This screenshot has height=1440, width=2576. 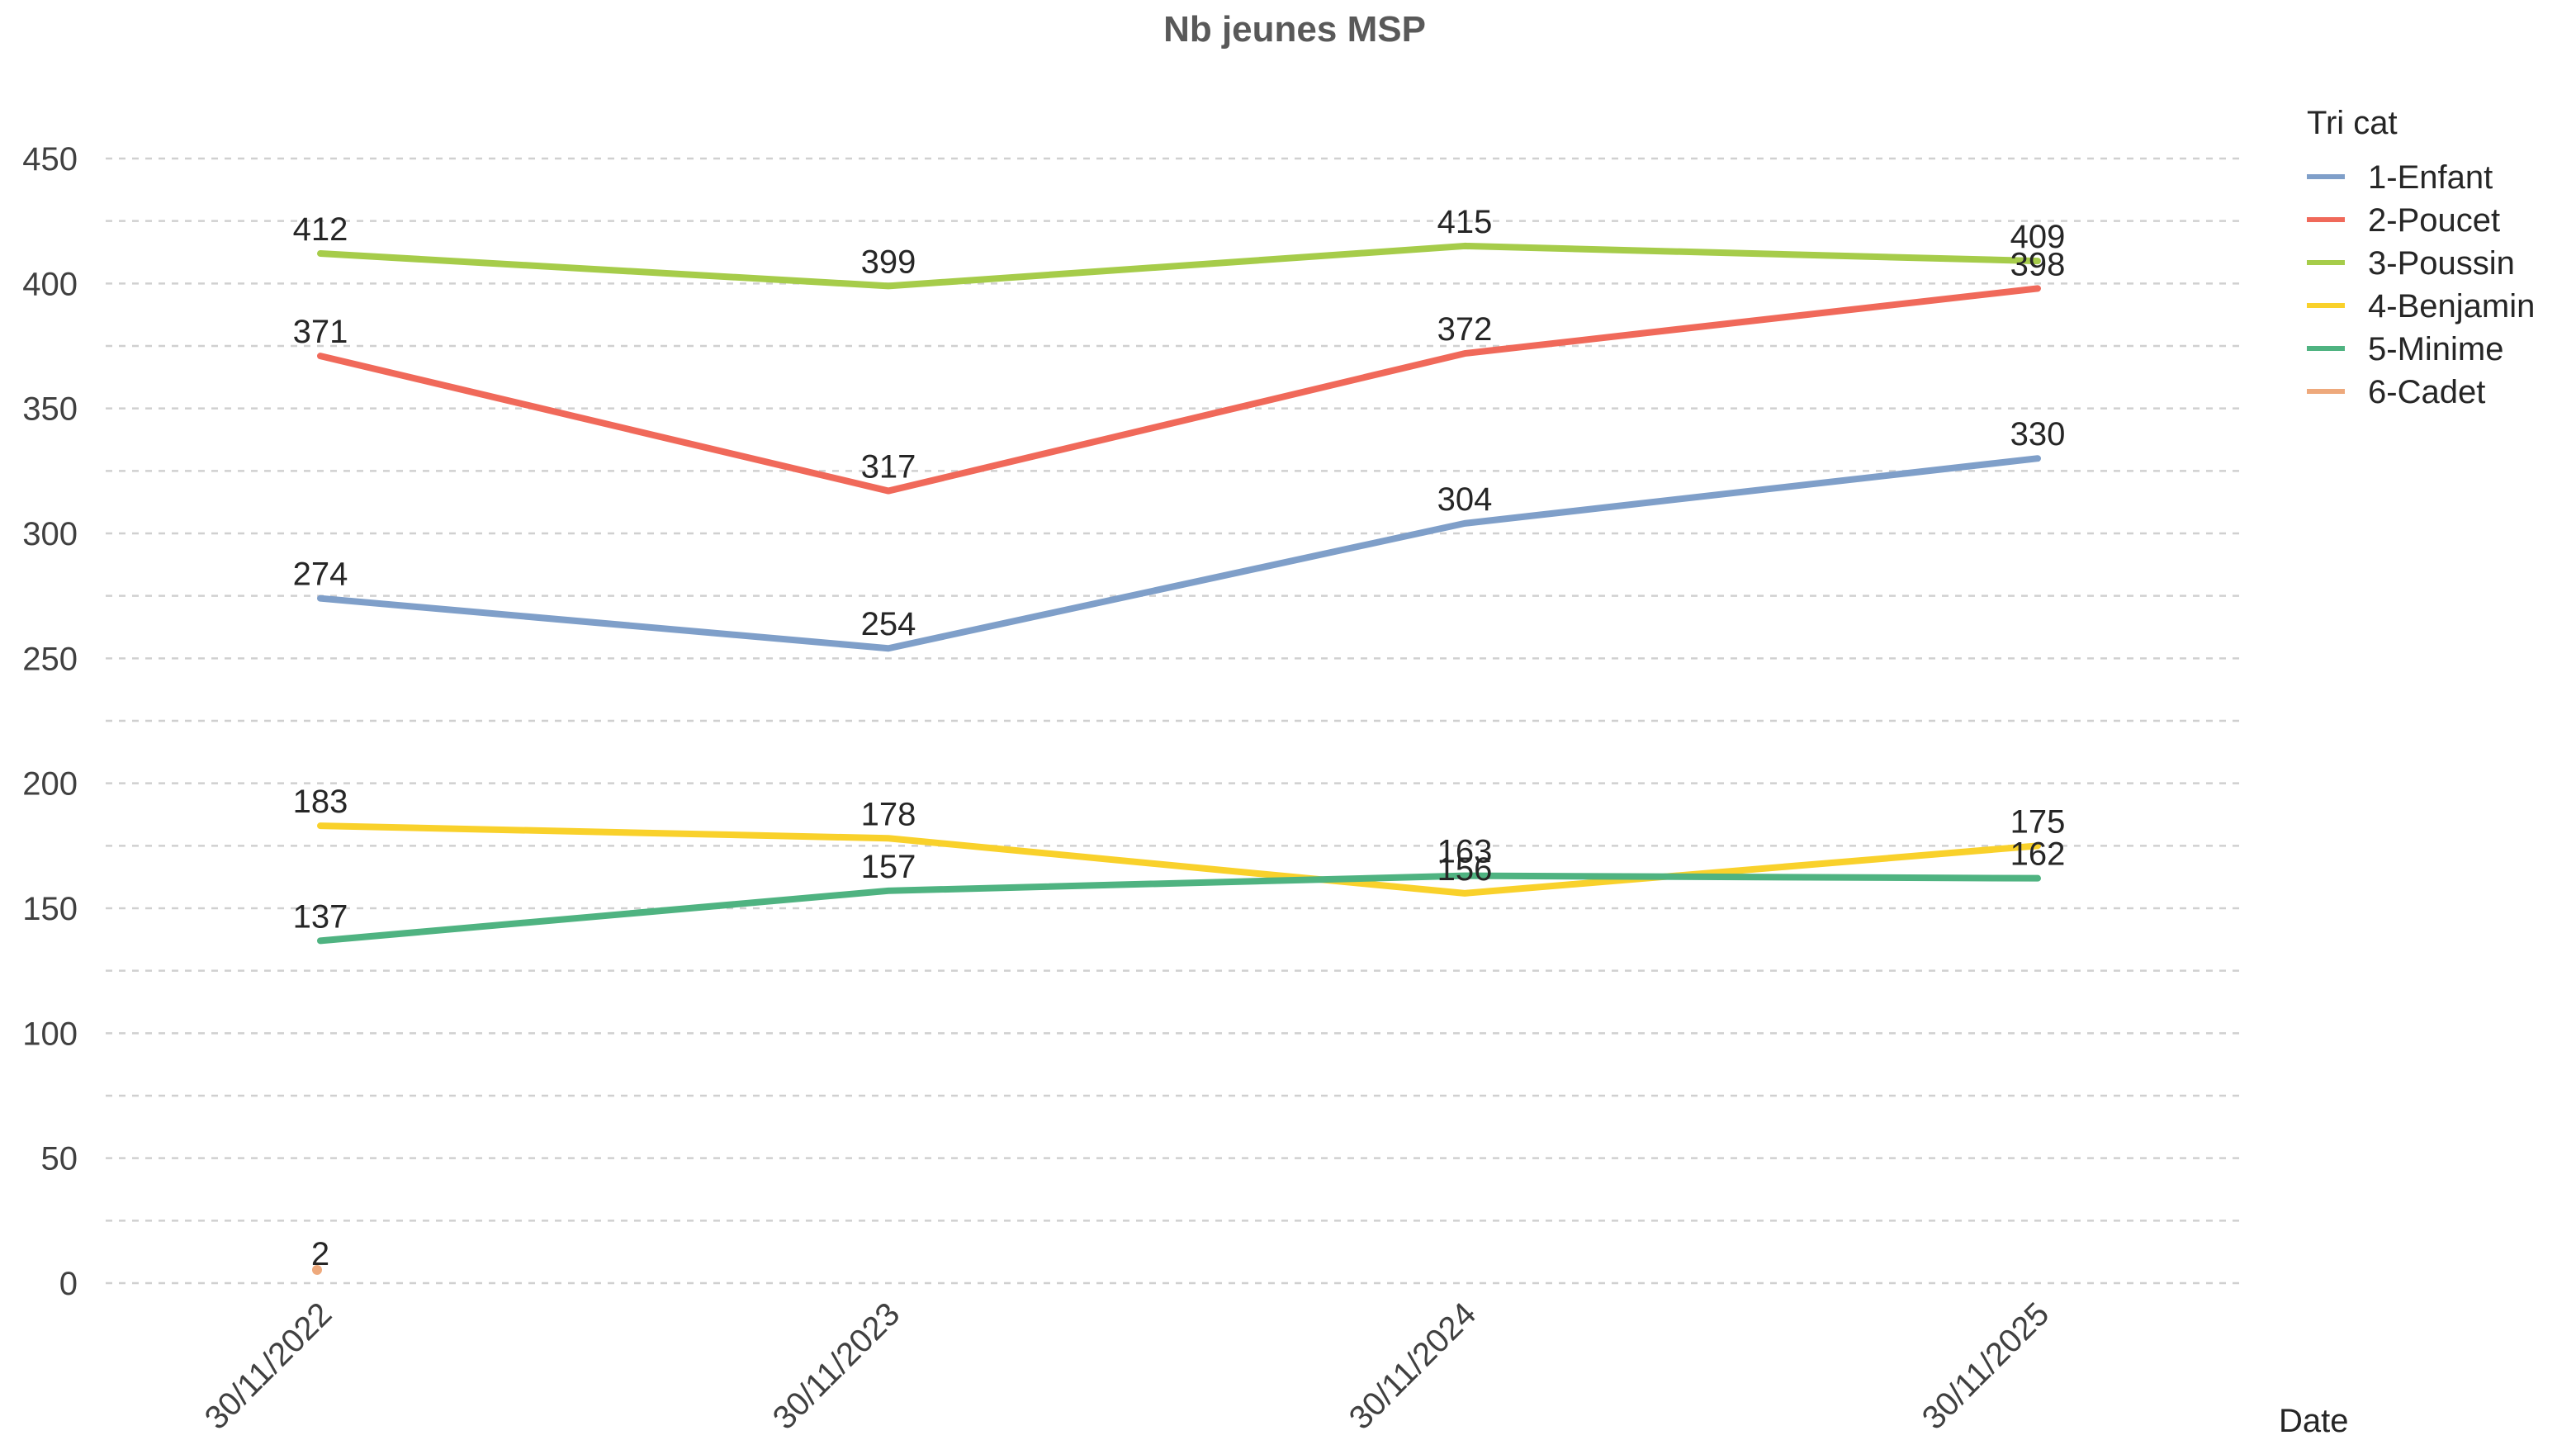 I want to click on x-tick-label: 30/11/2025, so click(x=1986, y=1366).